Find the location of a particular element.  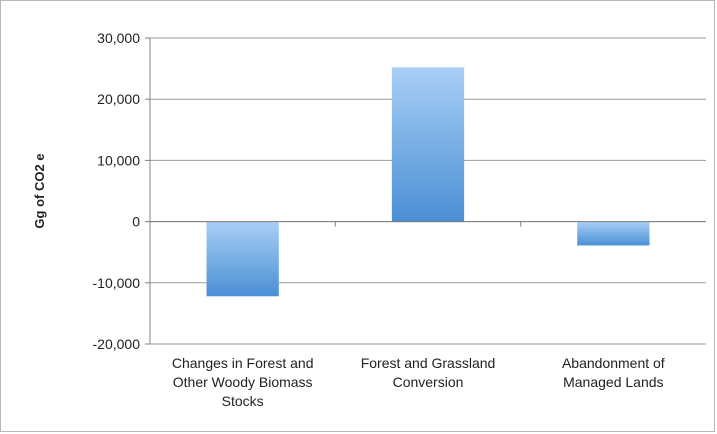

y-tick-label: 10,000 is located at coordinates (118, 160).